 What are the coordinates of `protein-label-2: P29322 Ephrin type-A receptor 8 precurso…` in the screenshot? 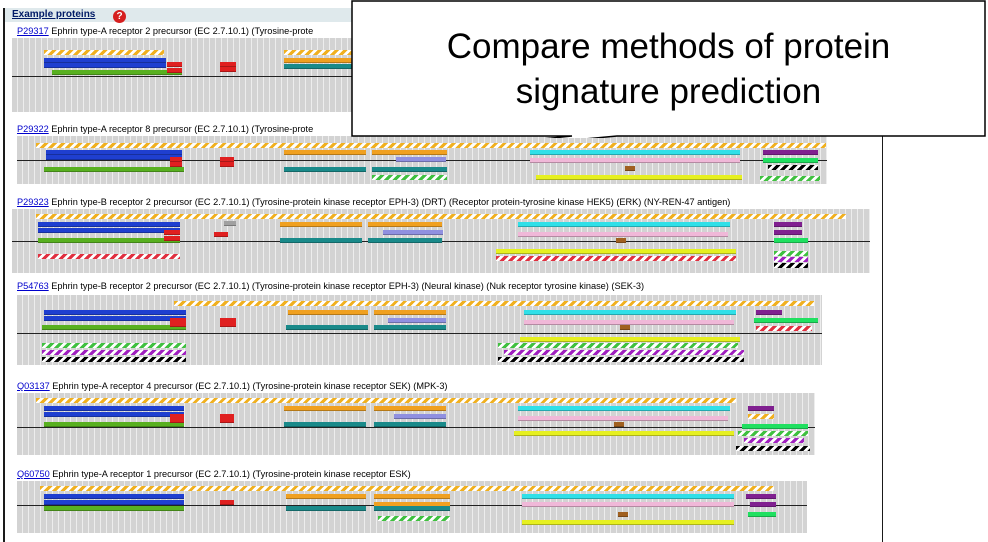 It's located at (165, 129).